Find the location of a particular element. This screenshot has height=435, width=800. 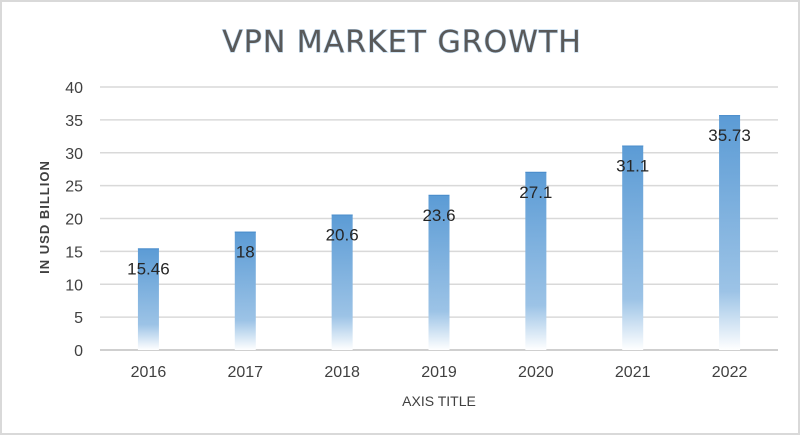

data-label: 31.1 is located at coordinates (632, 166).